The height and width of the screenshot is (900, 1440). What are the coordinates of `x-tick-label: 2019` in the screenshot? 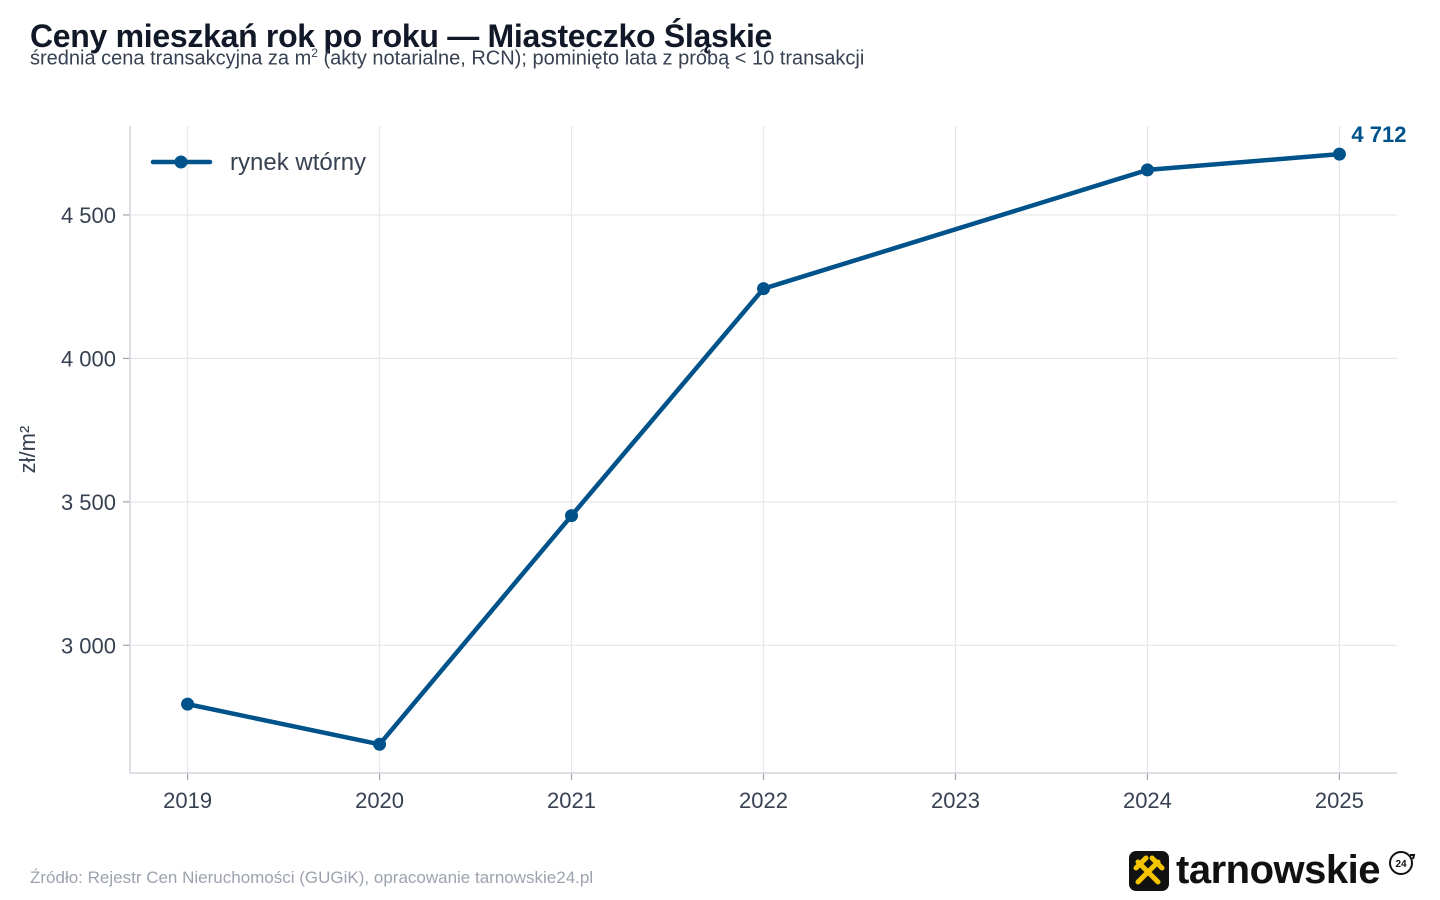 It's located at (187, 800).